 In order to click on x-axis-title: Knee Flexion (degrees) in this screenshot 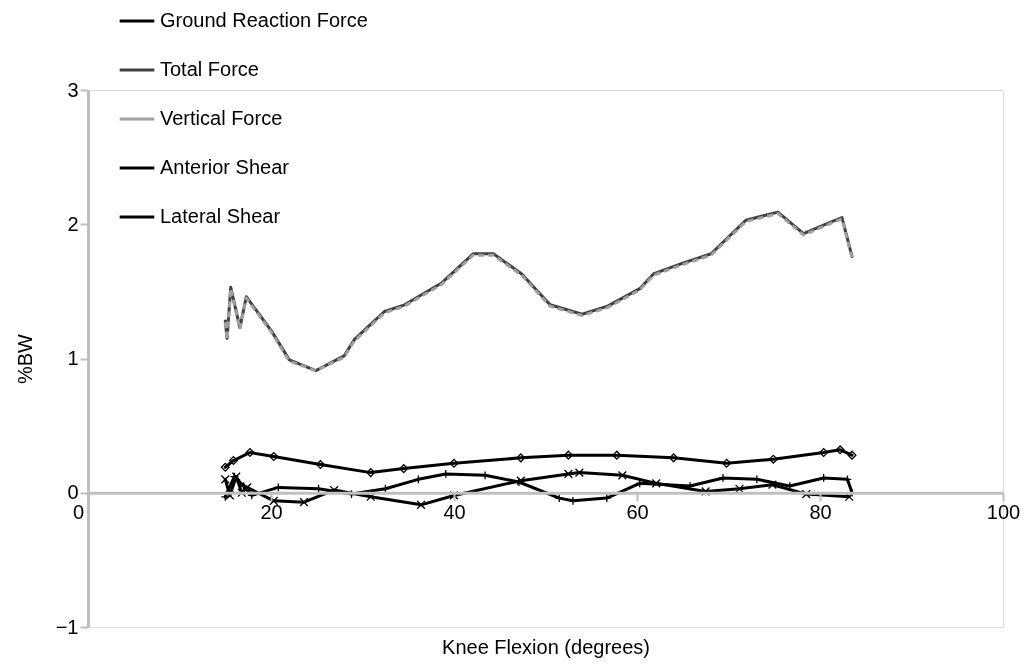, I will do `click(546, 646)`.